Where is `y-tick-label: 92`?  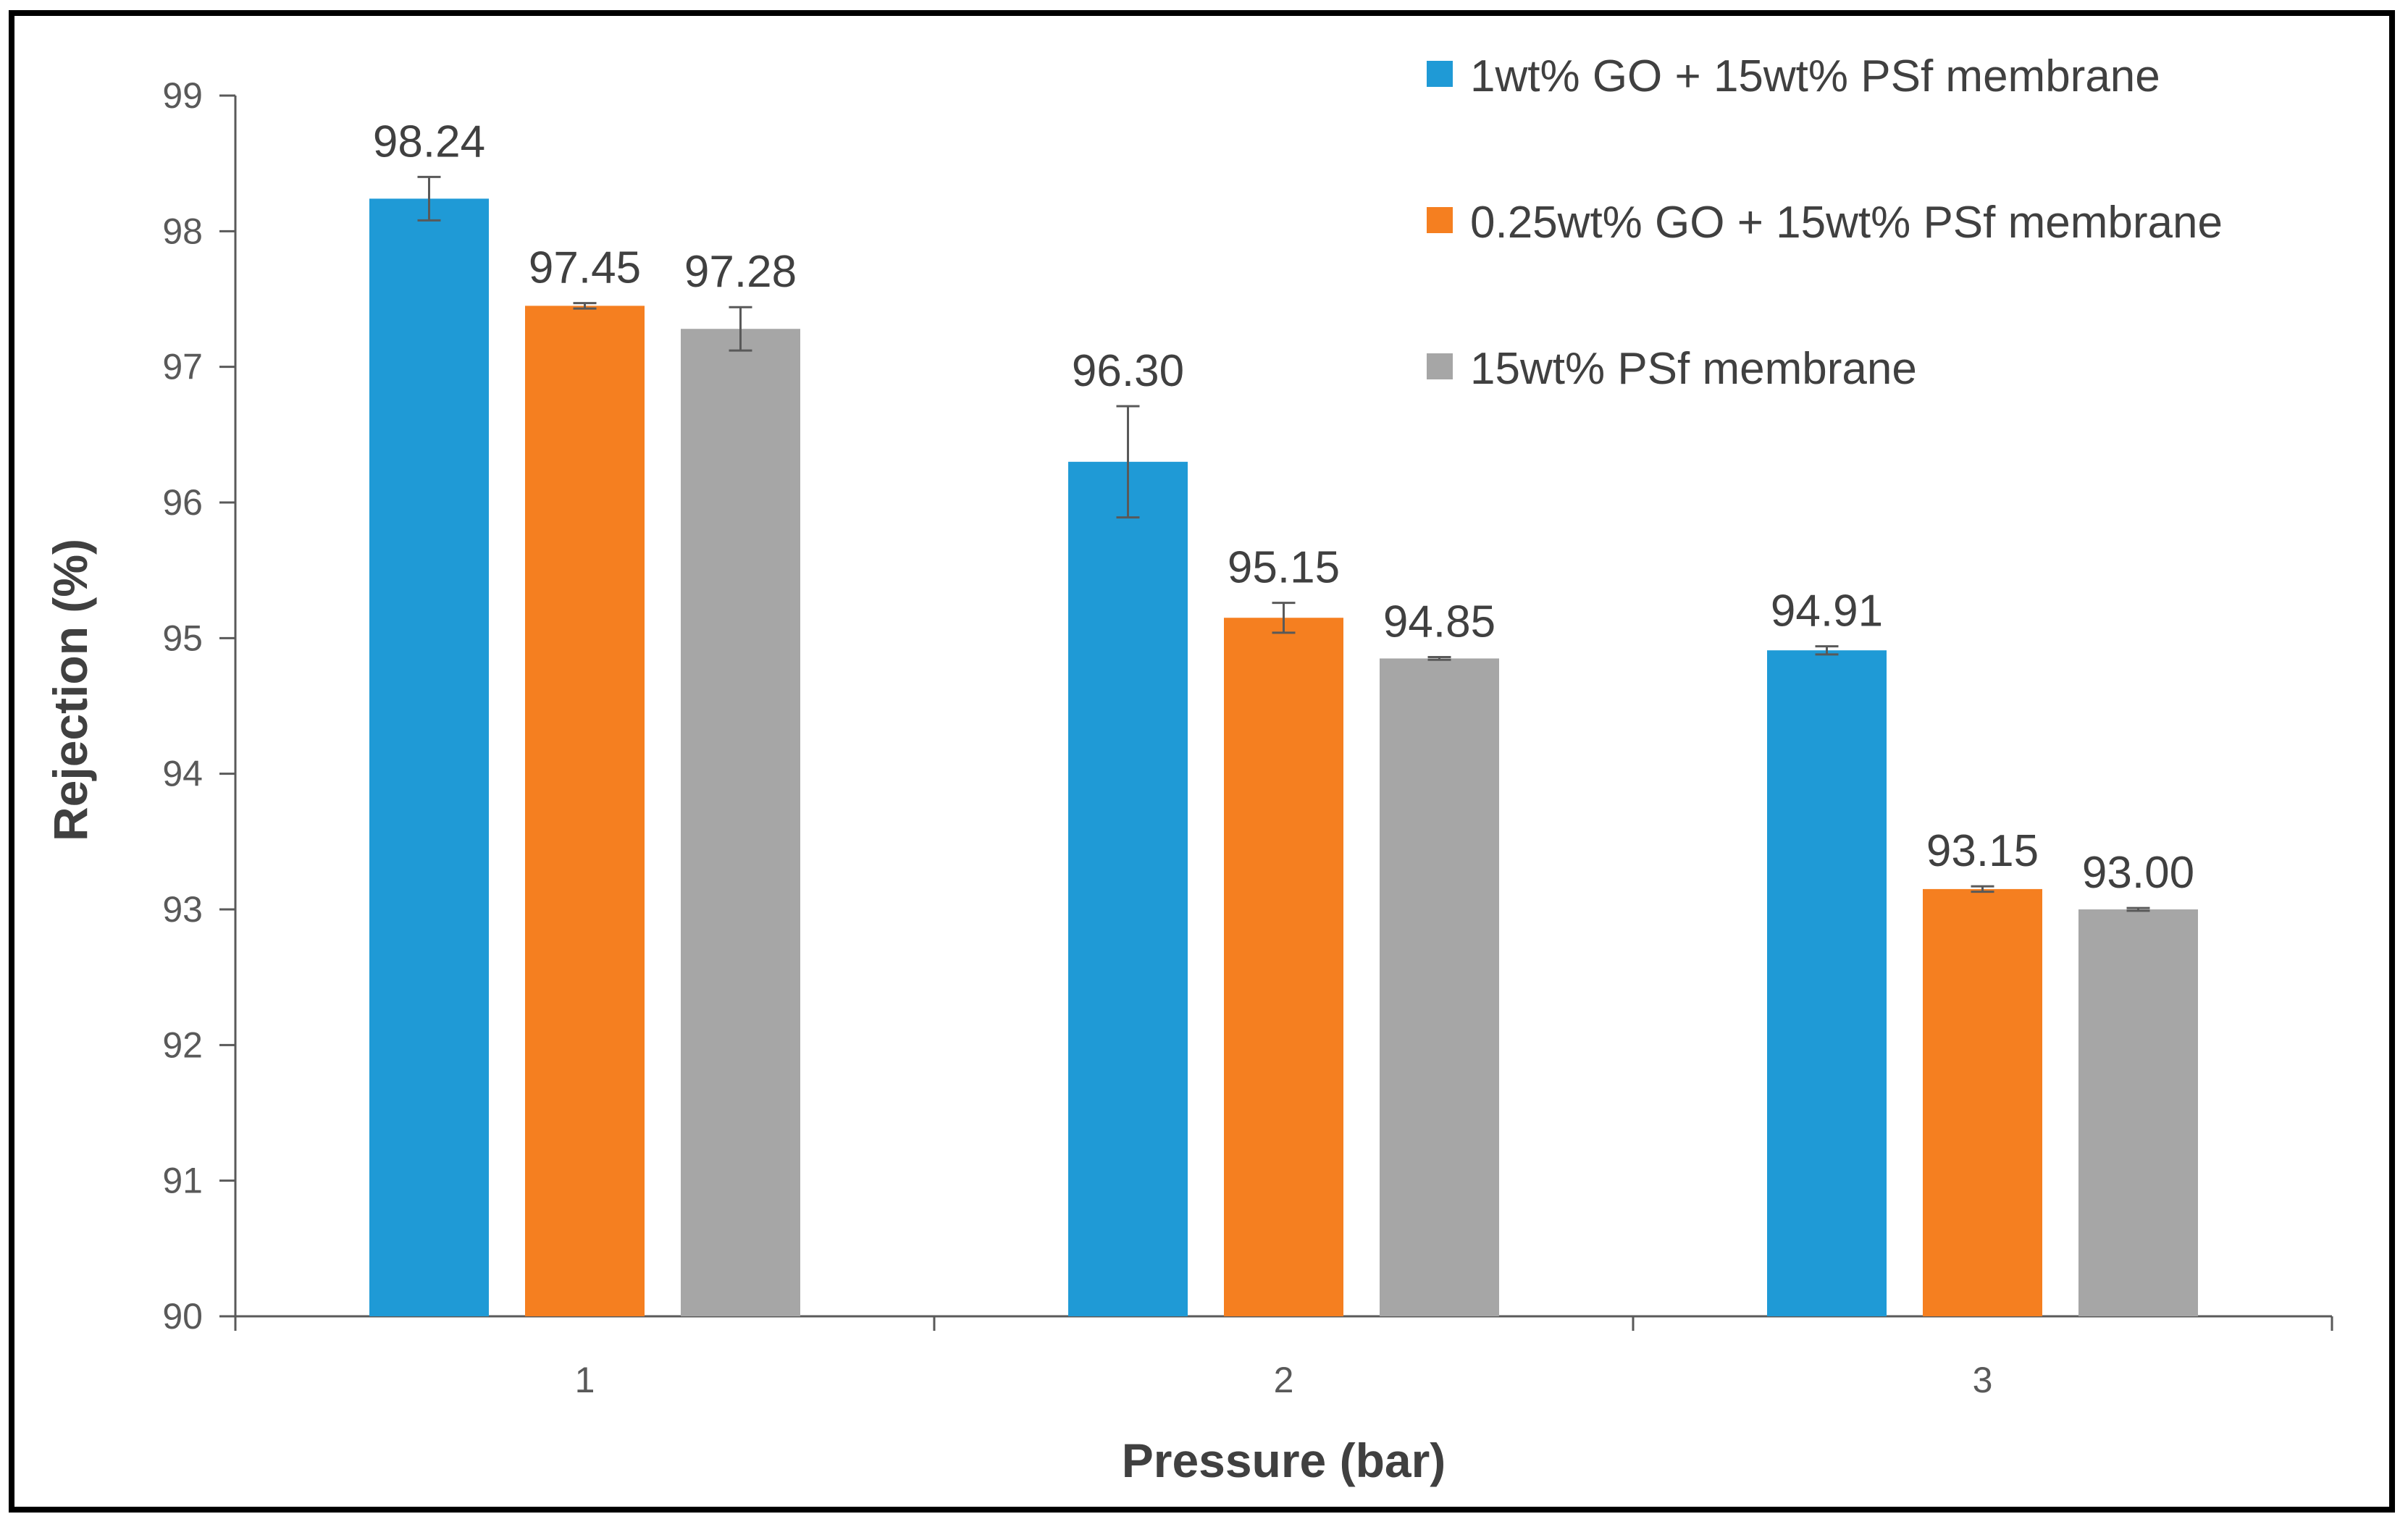
y-tick-label: 92 is located at coordinates (183, 1045).